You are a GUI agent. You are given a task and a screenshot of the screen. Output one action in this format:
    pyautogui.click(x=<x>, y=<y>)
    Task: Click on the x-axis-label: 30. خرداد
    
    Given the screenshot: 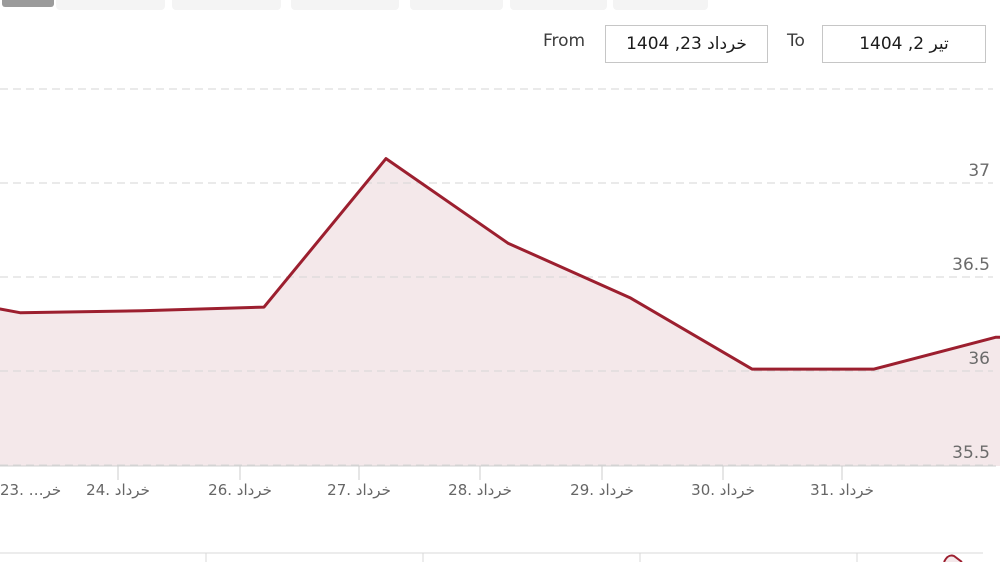 What is the action you would take?
    pyautogui.click(x=723, y=490)
    